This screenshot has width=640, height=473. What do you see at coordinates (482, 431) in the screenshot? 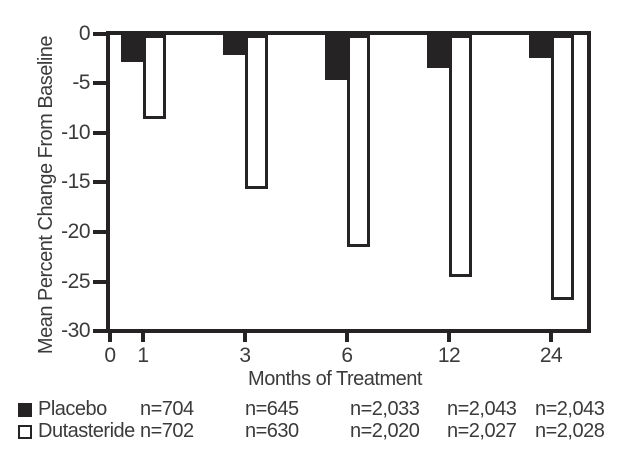
I see `legend-count-dutasteride-month-12: n=2,027` at bounding box center [482, 431].